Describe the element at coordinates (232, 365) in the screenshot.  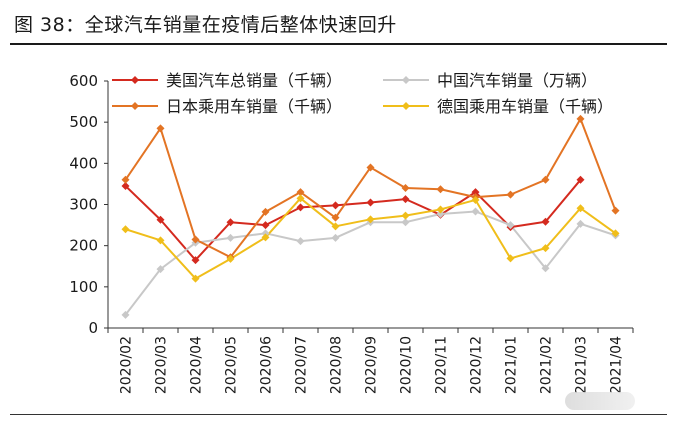
I see `x-tick-label: 2020/05` at that location.